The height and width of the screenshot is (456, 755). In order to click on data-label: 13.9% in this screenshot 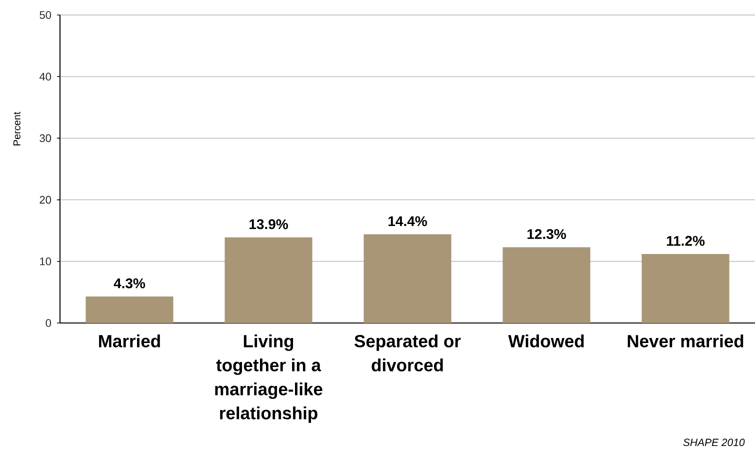, I will do `click(269, 224)`.